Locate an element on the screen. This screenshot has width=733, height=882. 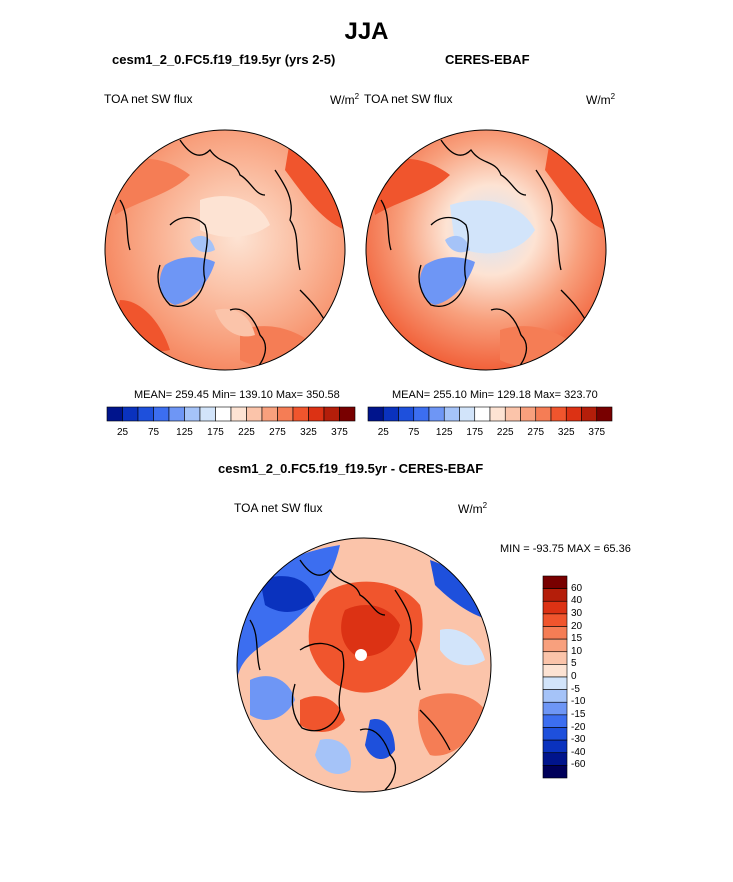
model-colorbar is located at coordinates (231, 414).